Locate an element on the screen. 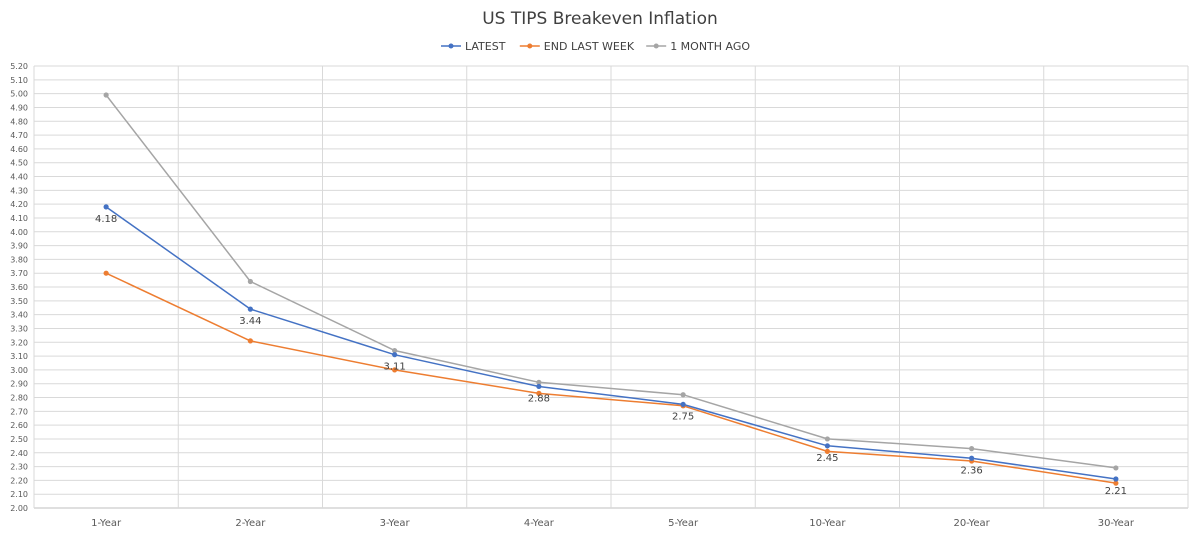  y-tick-label: 2.70 is located at coordinates (19, 411).